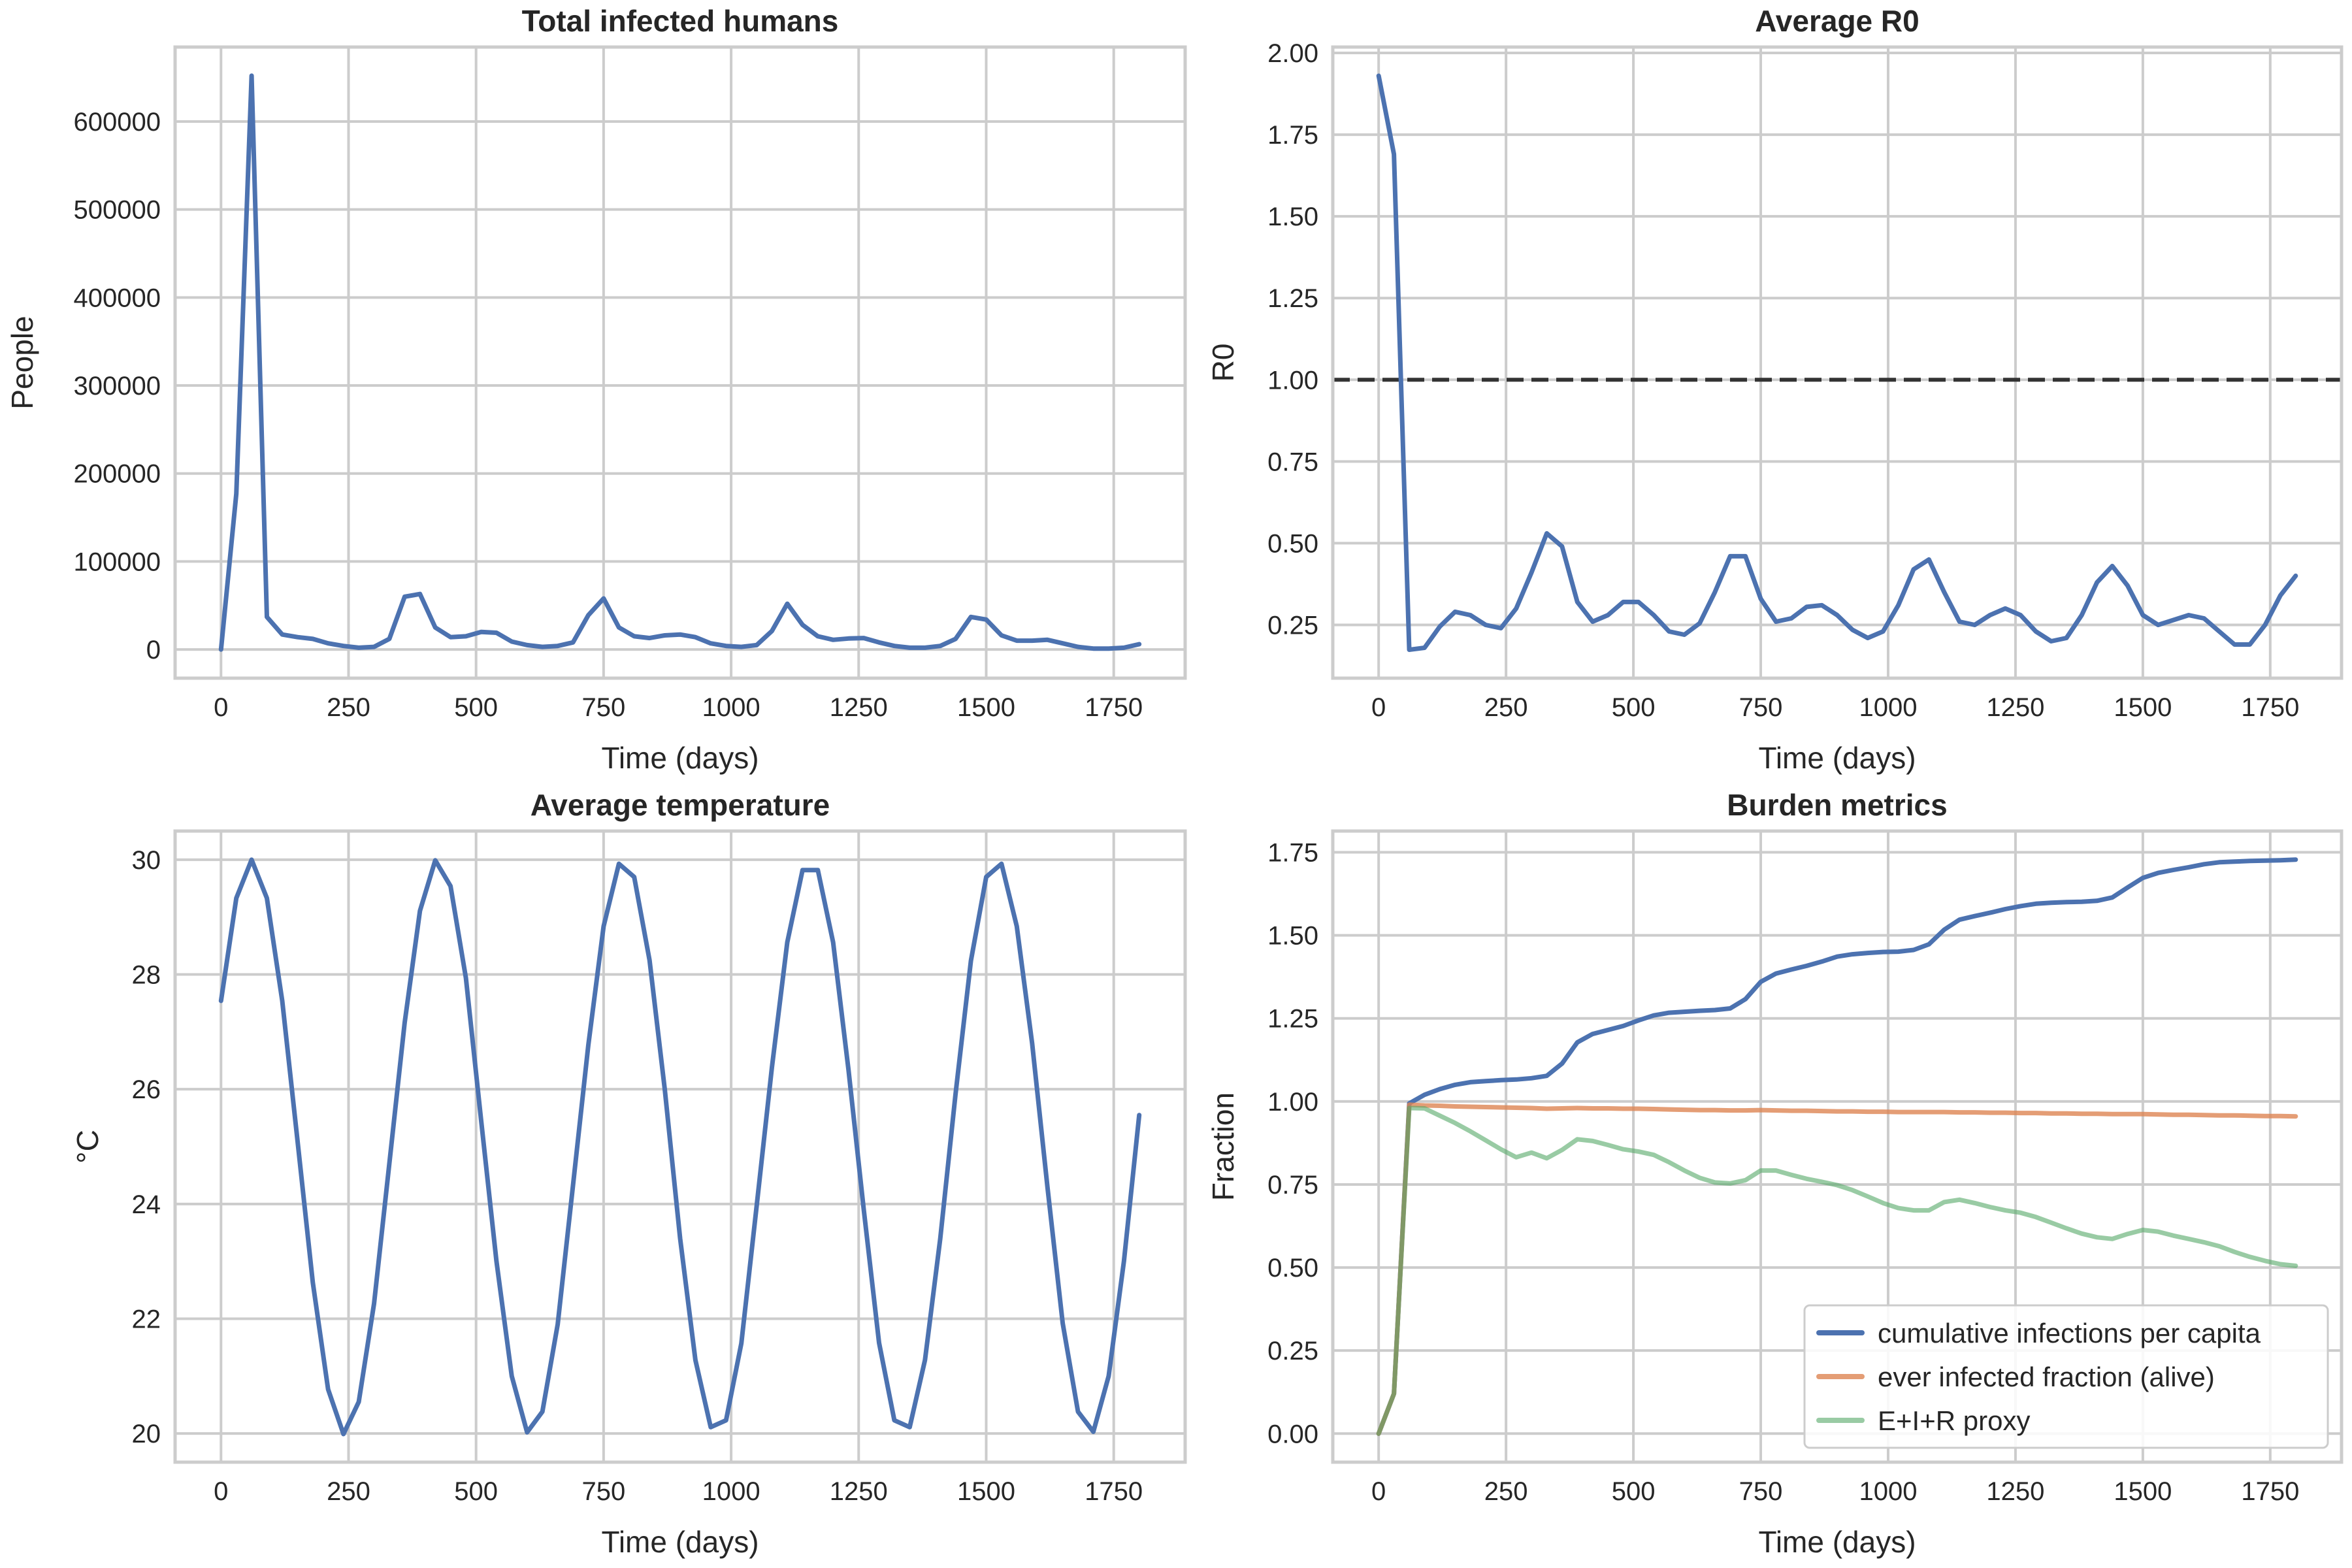  Describe the element at coordinates (1292, 1434) in the screenshot. I see `y-tick-label: 0.00` at that location.